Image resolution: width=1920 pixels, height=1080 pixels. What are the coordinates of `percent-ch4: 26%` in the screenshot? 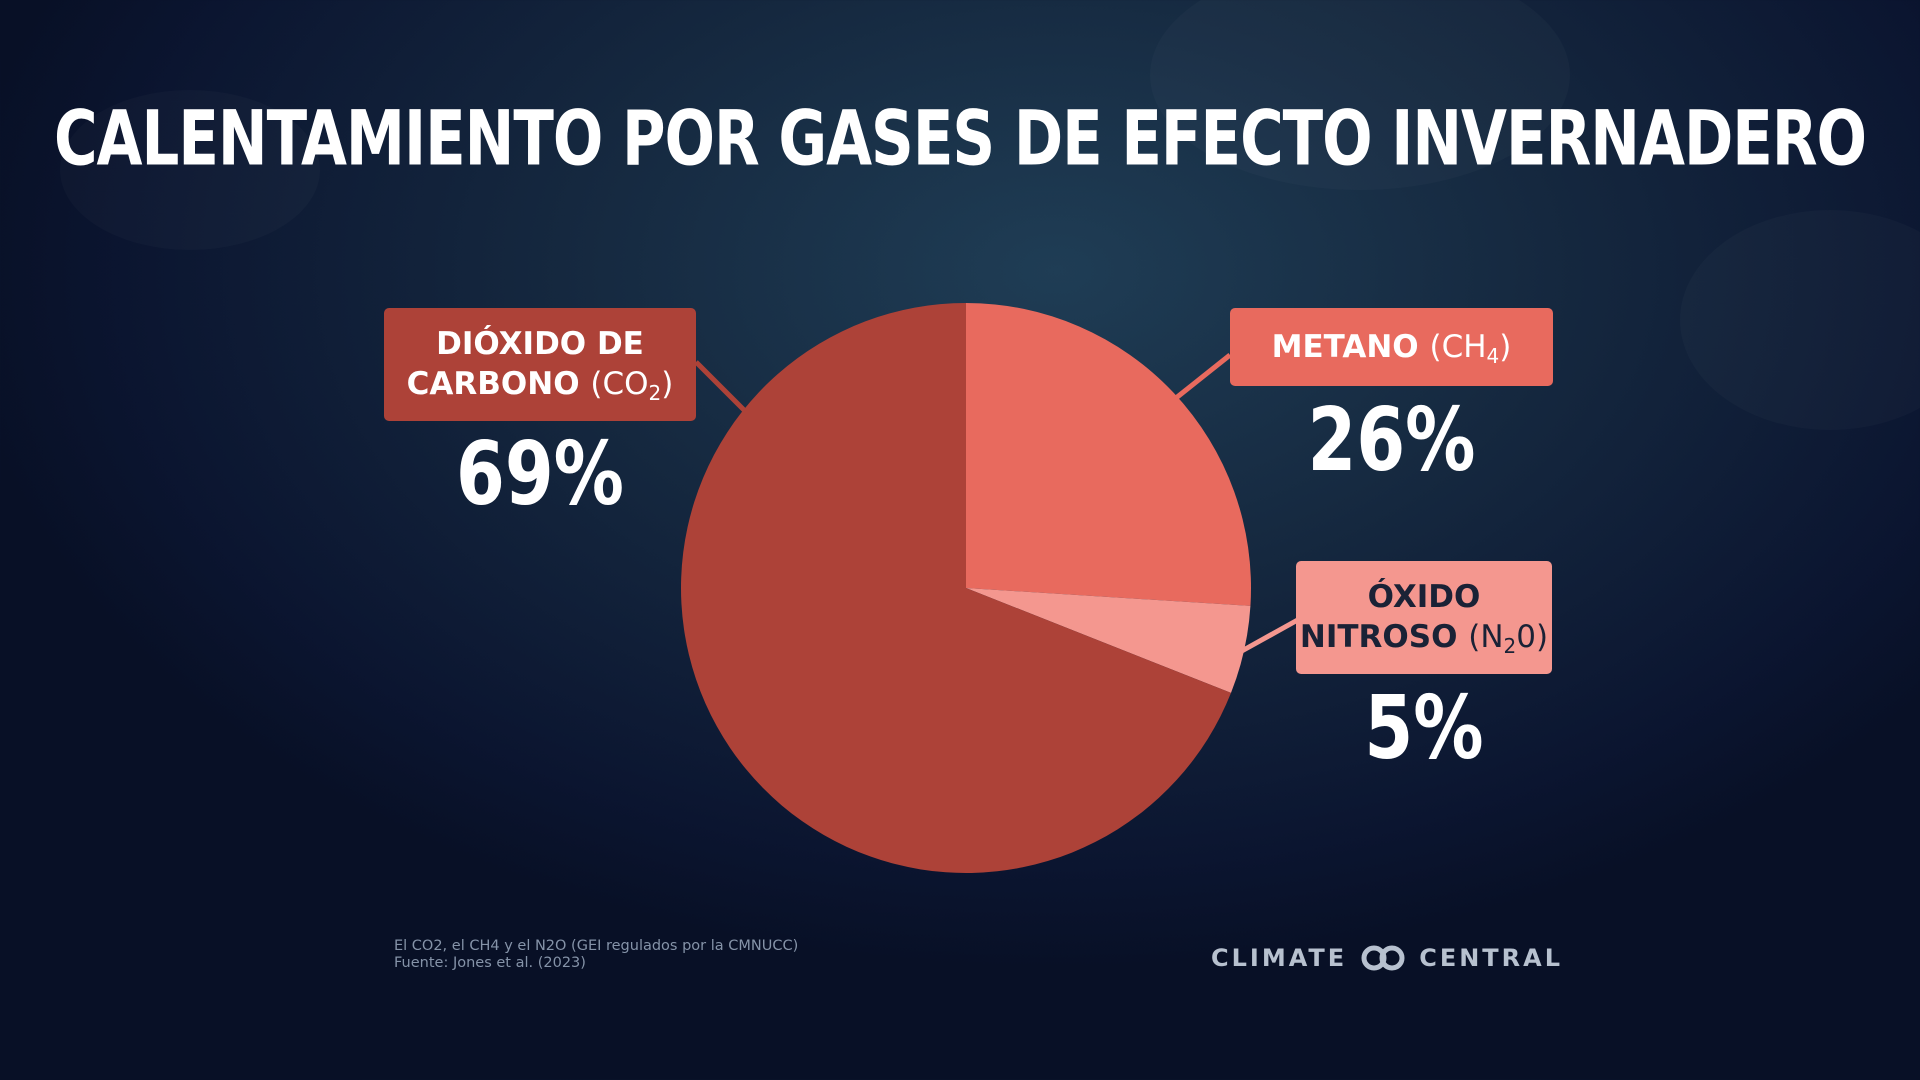 It's located at (1391, 441).